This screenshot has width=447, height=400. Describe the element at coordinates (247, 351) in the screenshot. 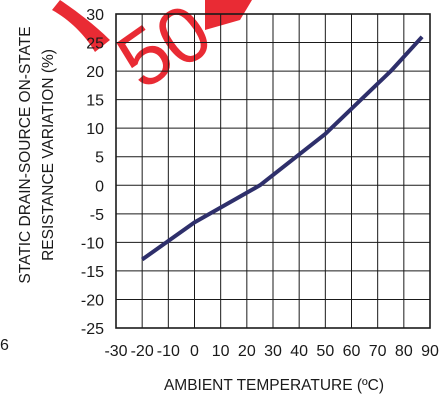

I see `x-tick-label: 20` at that location.